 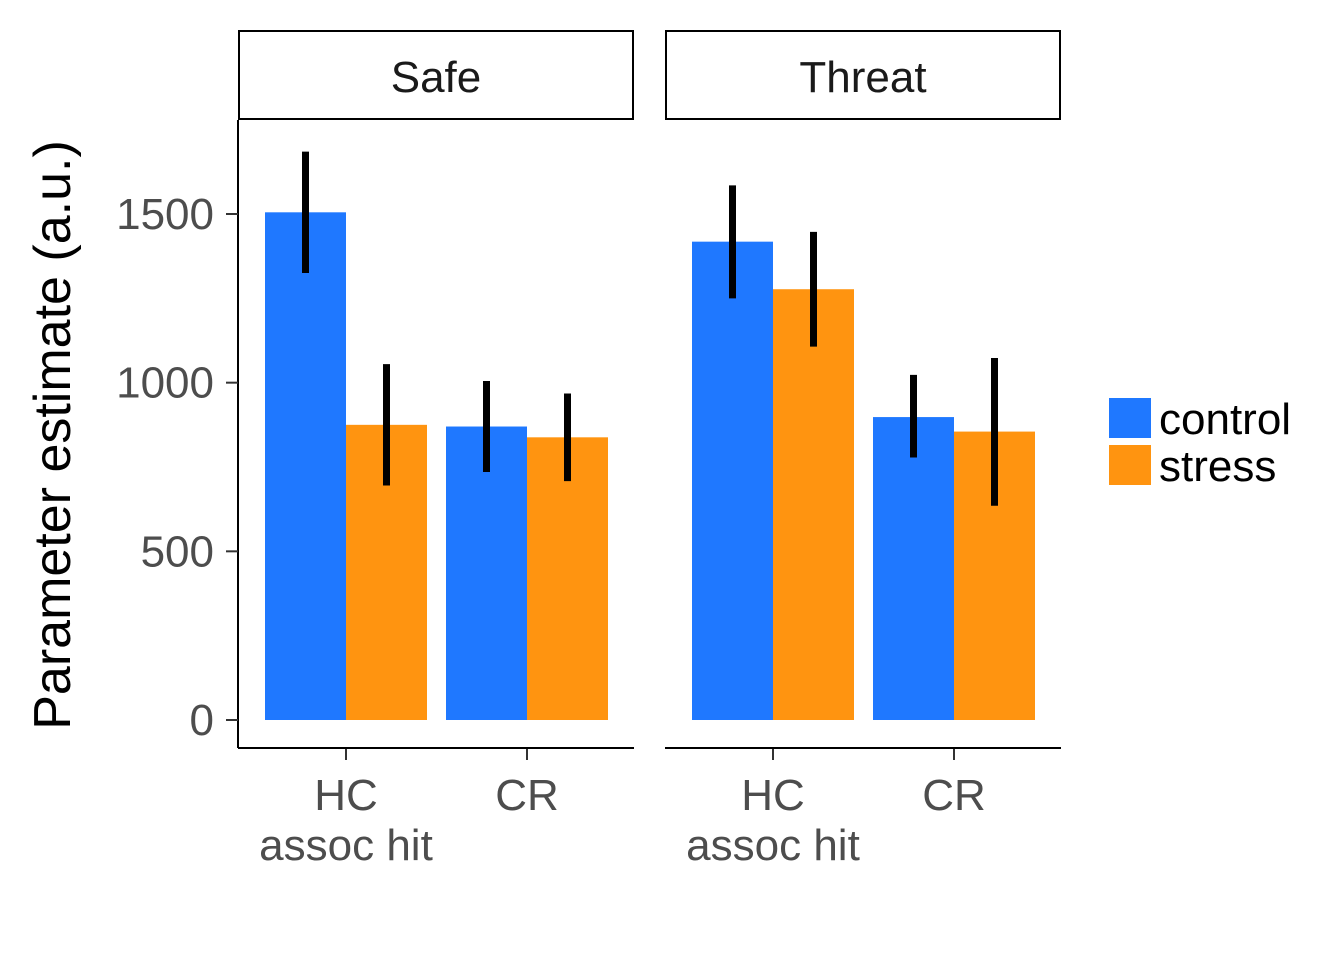 I want to click on y-tick-label: 500, so click(x=177, y=551).